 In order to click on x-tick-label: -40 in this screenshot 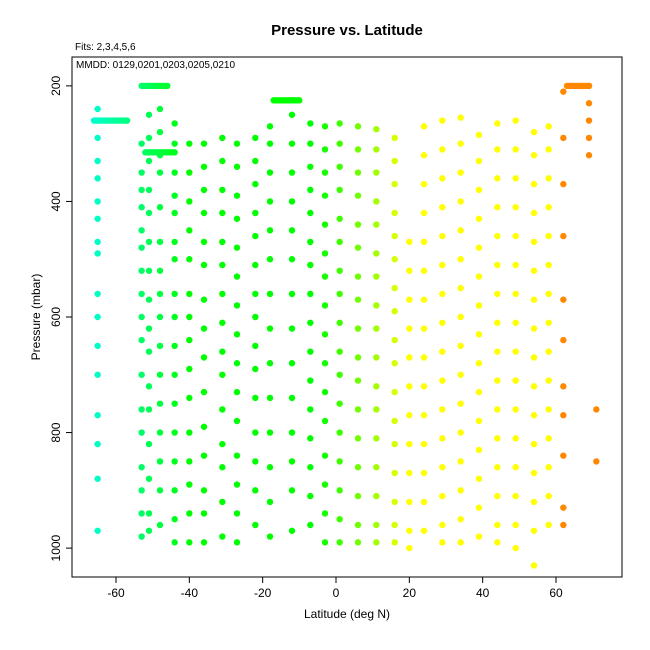, I will do `click(190, 593)`.